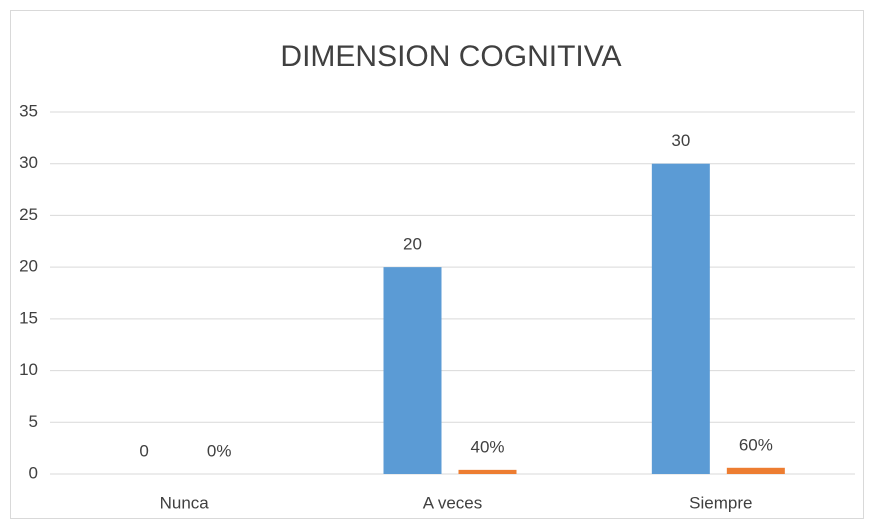  What do you see at coordinates (680, 140) in the screenshot?
I see `data-label: 30` at bounding box center [680, 140].